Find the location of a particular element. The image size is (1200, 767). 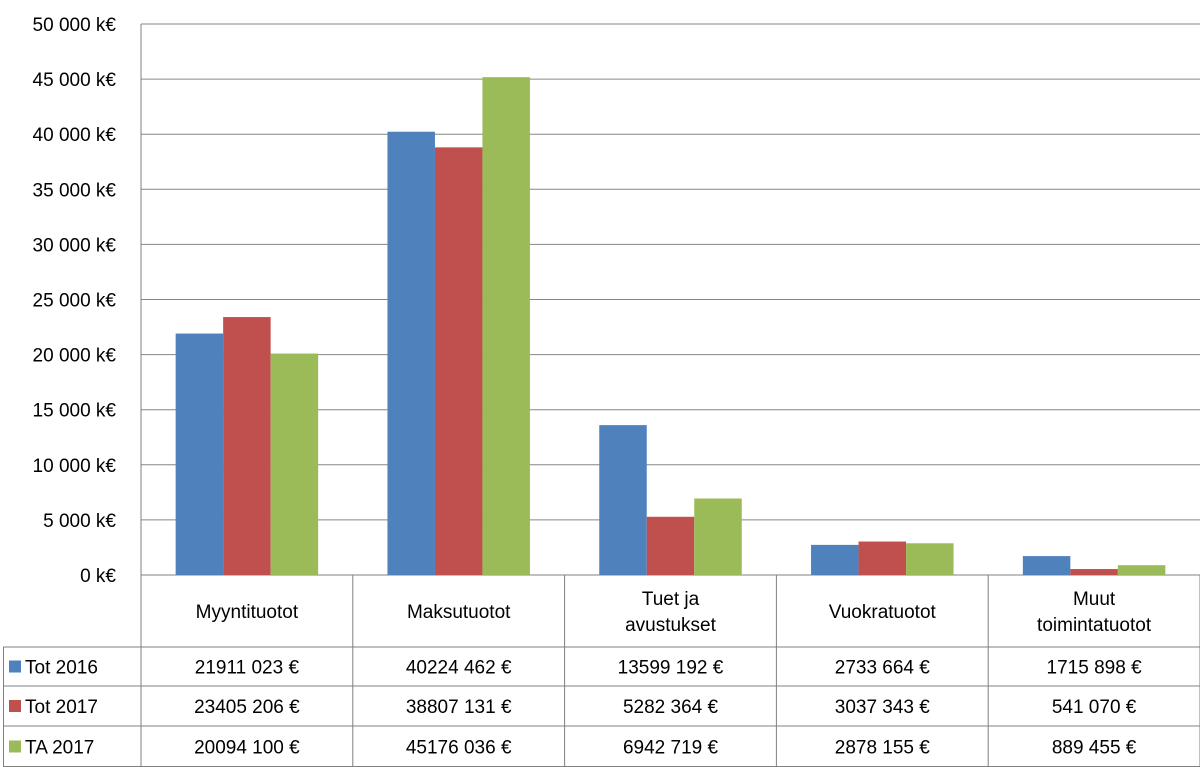

data-table-value: 40224 462 € is located at coordinates (459, 668).